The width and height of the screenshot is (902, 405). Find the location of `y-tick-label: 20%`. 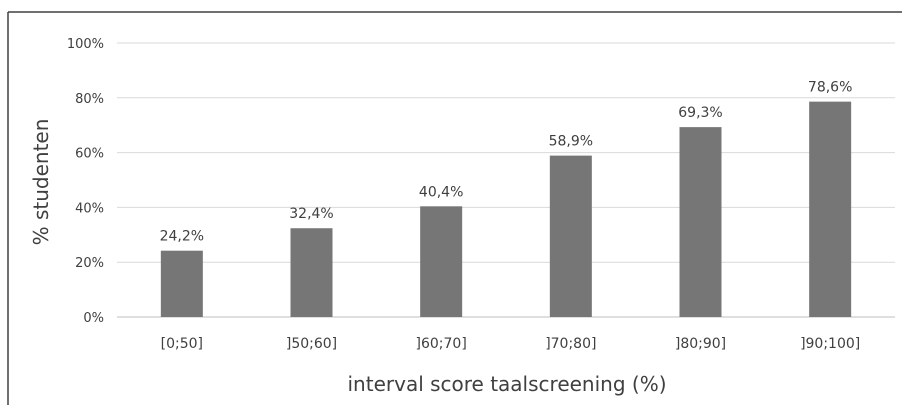

y-tick-label: 20% is located at coordinates (89, 263).